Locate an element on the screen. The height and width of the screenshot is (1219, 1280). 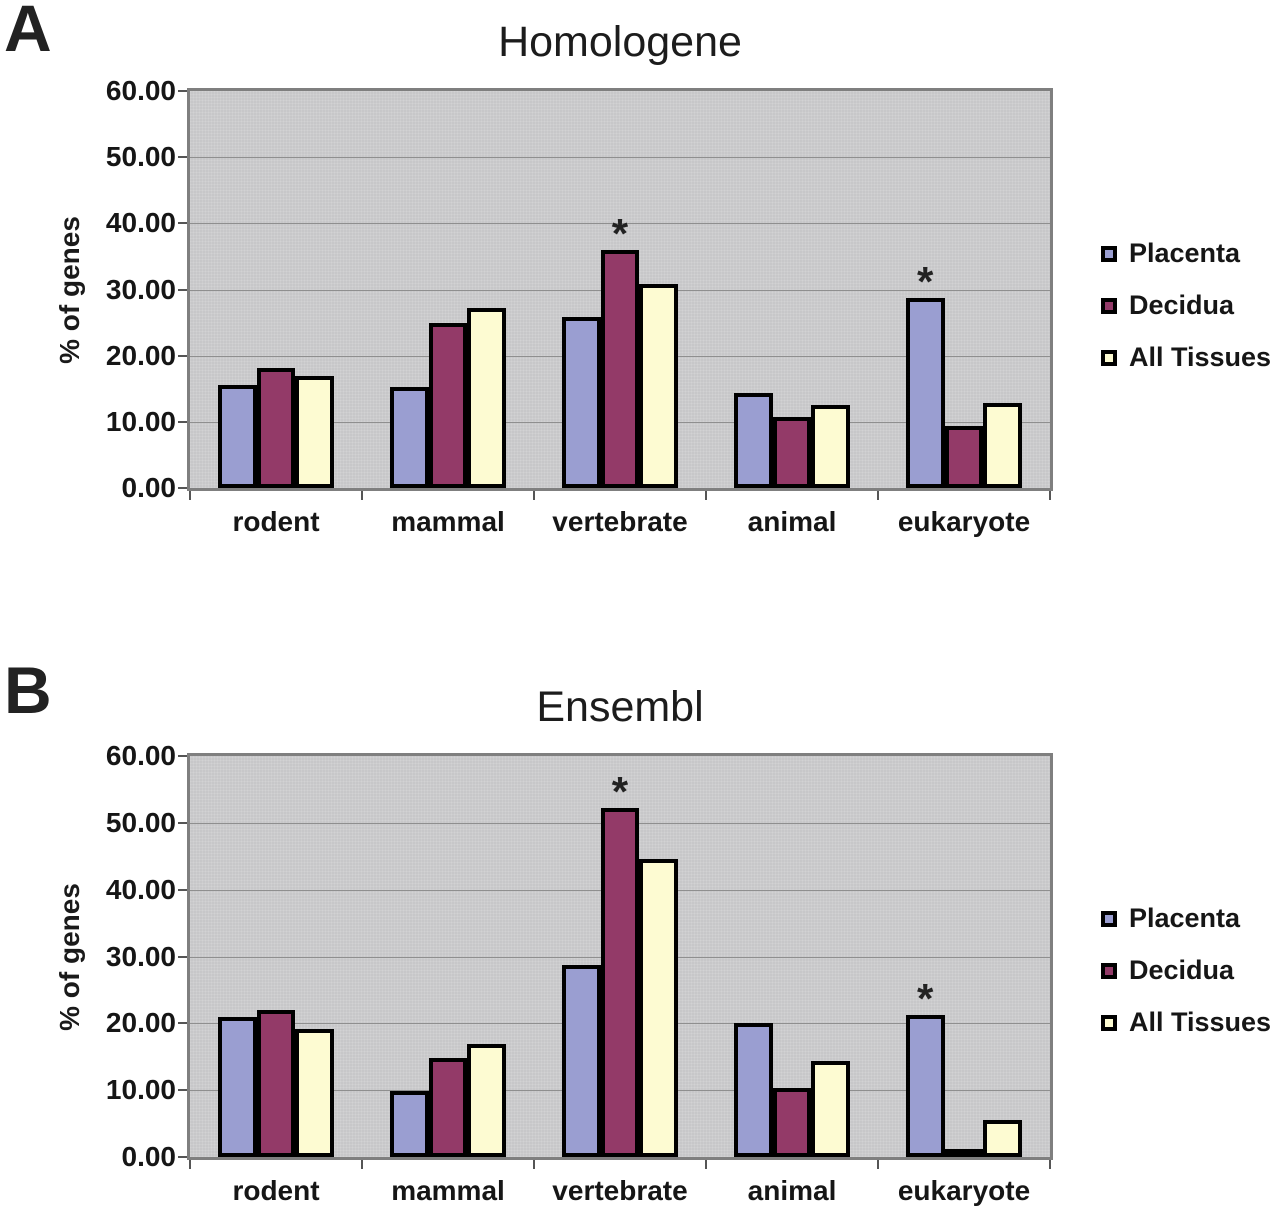
panel-b-chart-title: Ensembl is located at coordinates (620, 707).